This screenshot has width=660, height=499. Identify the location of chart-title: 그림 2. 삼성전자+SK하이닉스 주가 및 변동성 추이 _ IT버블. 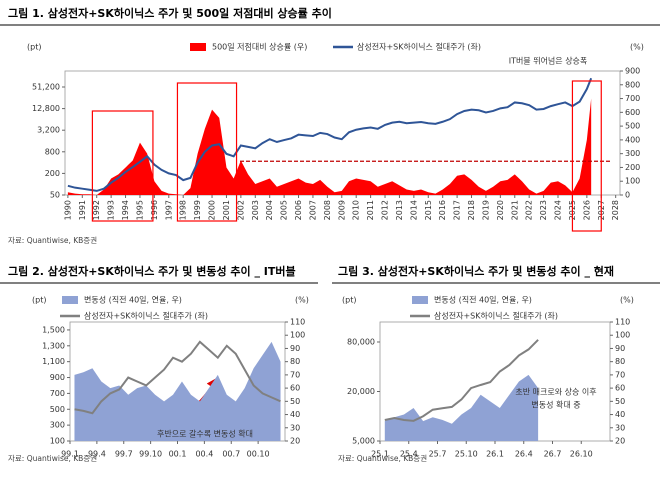
(152, 271).